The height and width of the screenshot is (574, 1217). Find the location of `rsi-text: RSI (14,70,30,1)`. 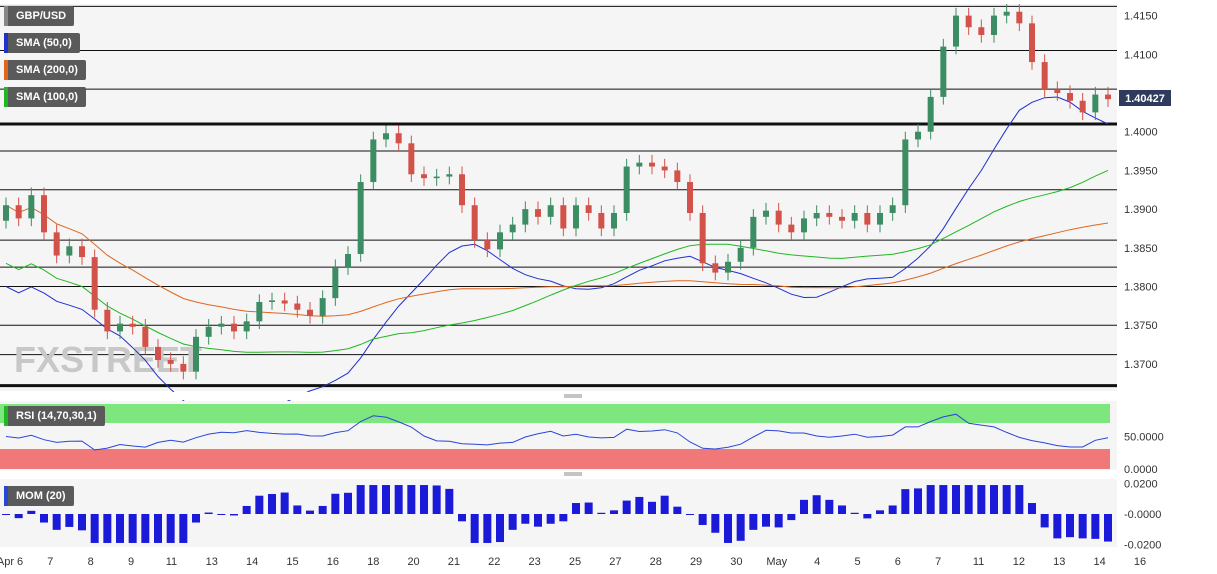

rsi-text: RSI (14,70,30,1) is located at coordinates (56, 416).